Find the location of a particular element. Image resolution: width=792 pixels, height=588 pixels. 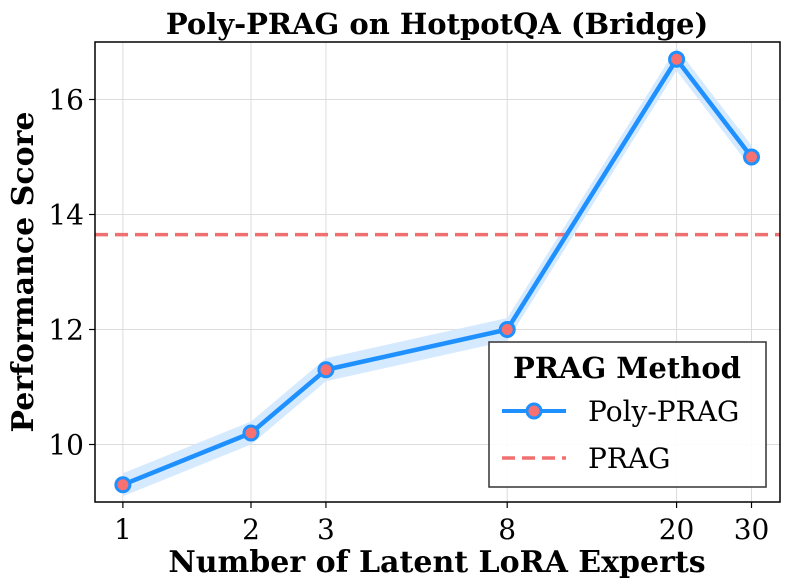

chart-title: Poly-PRAG on HotpotQA (Bridge) is located at coordinates (437, 24).